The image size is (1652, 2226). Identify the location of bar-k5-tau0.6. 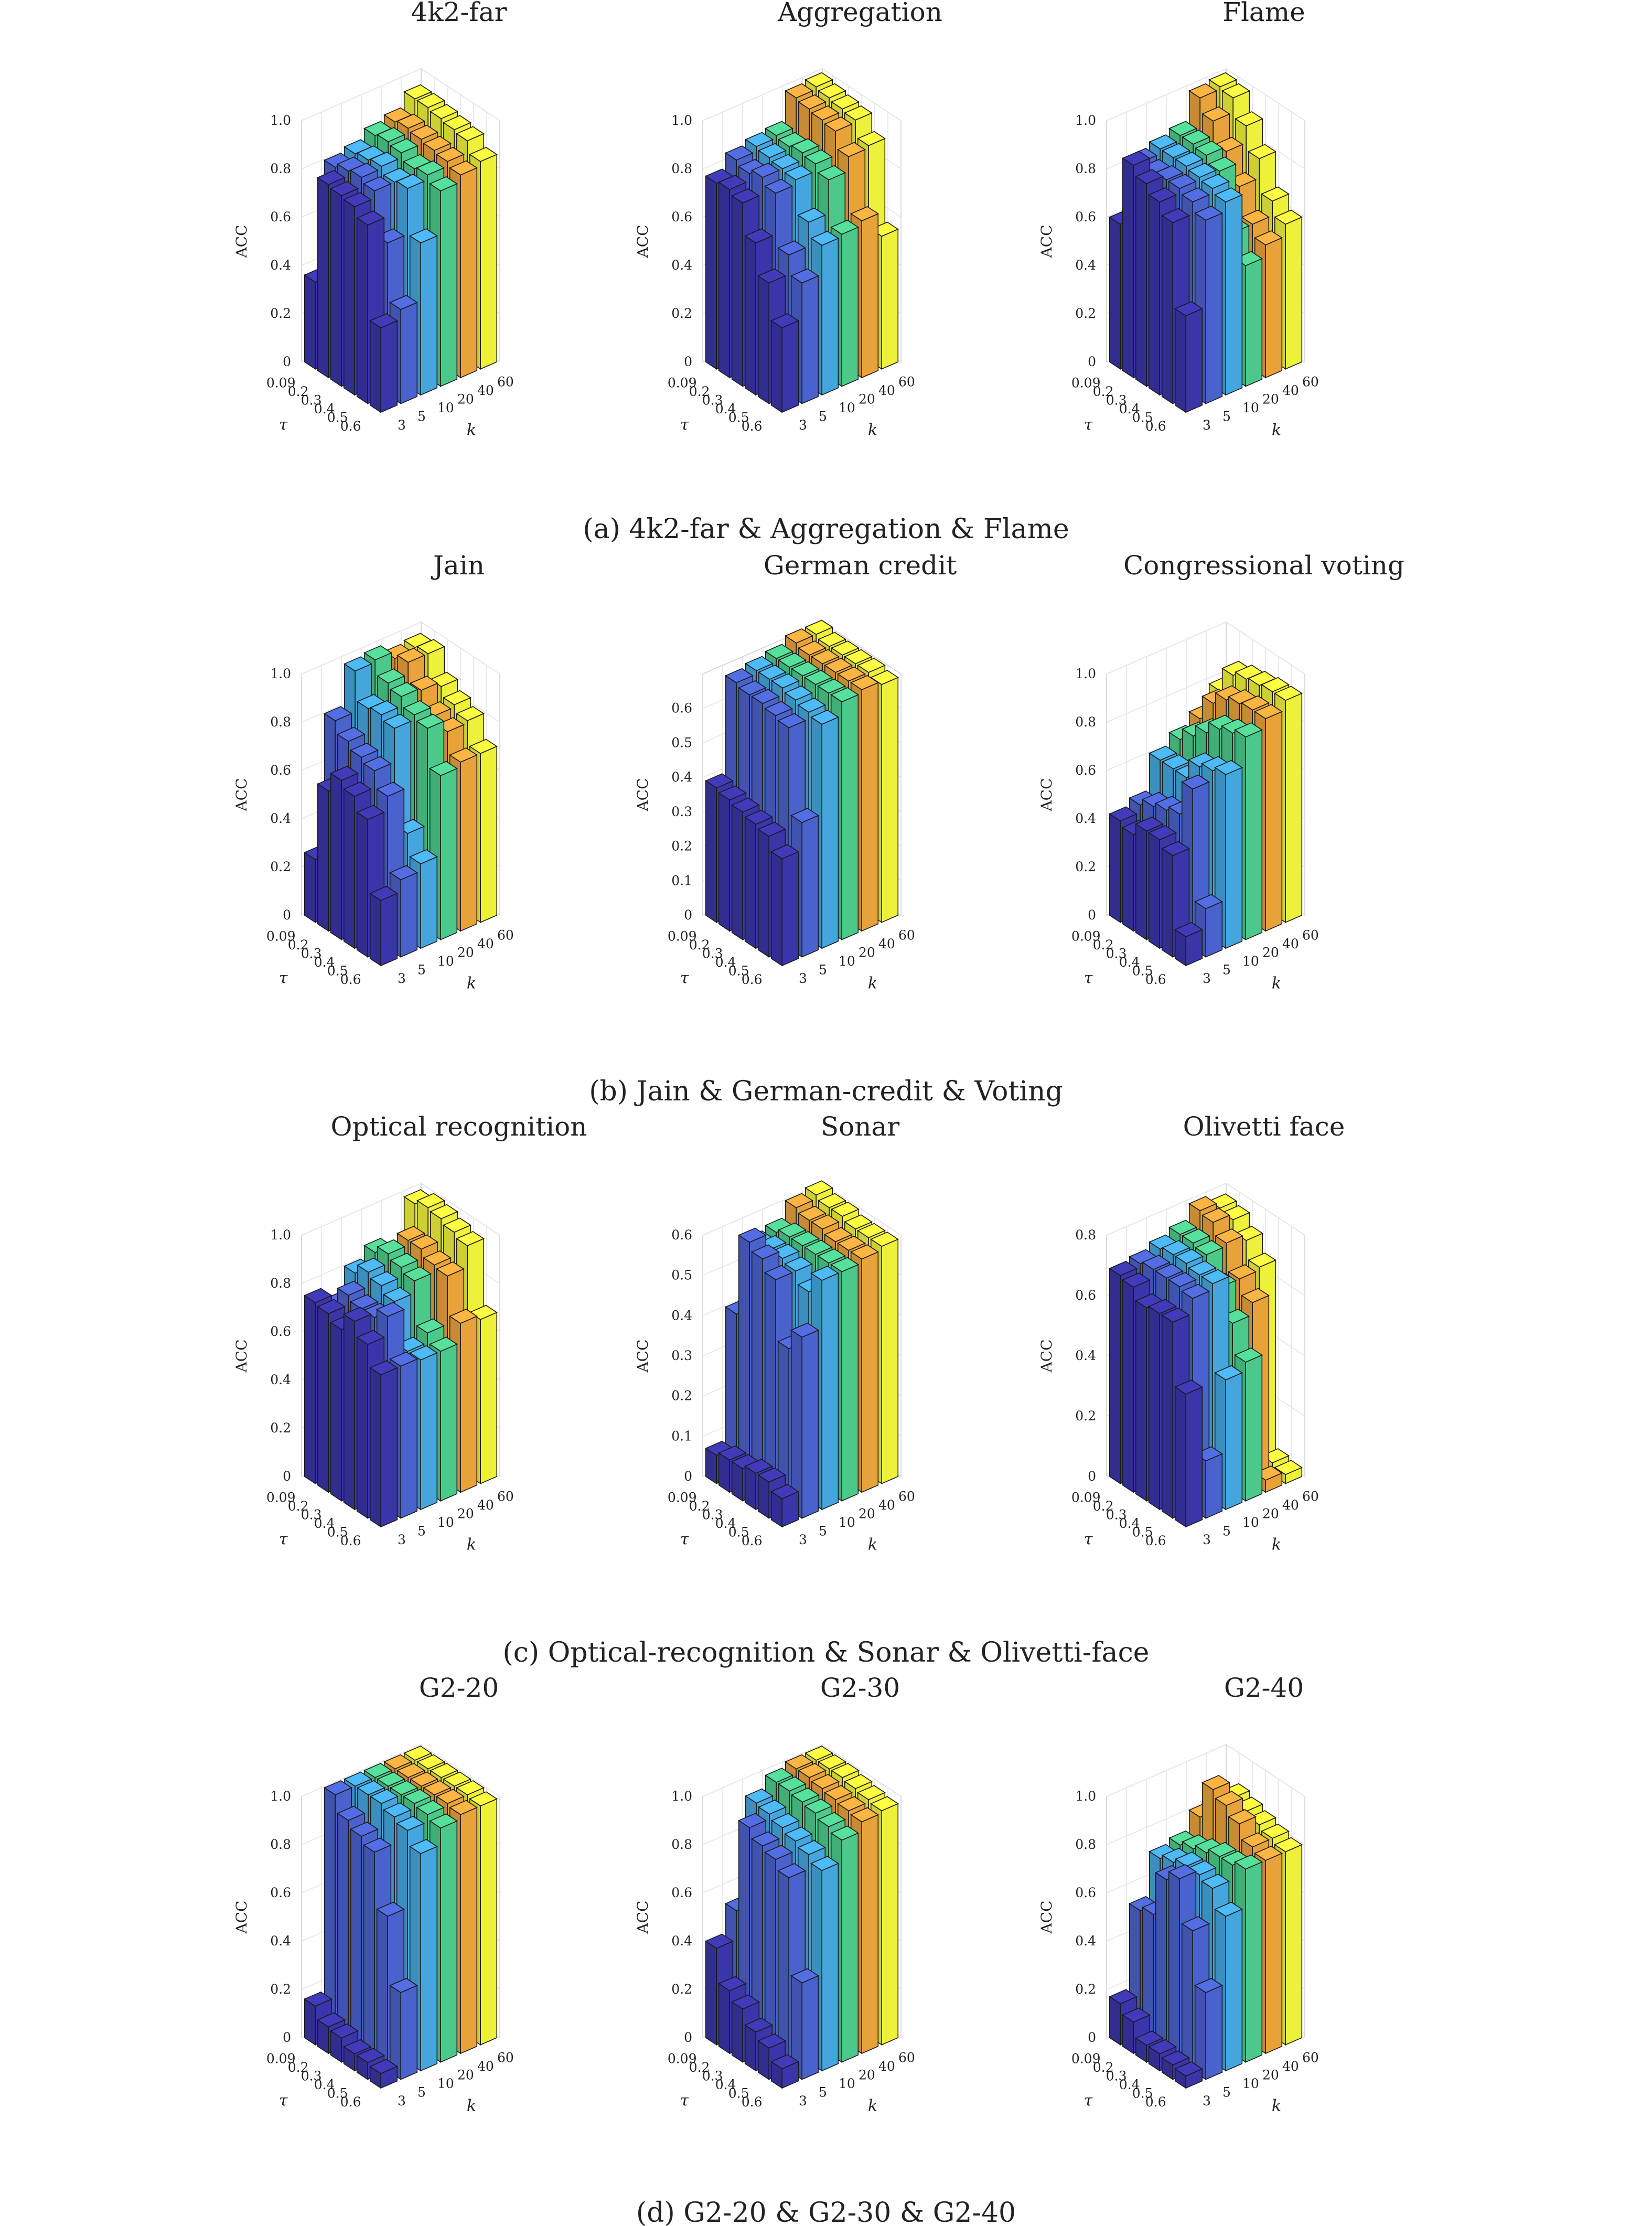
(1208, 2028).